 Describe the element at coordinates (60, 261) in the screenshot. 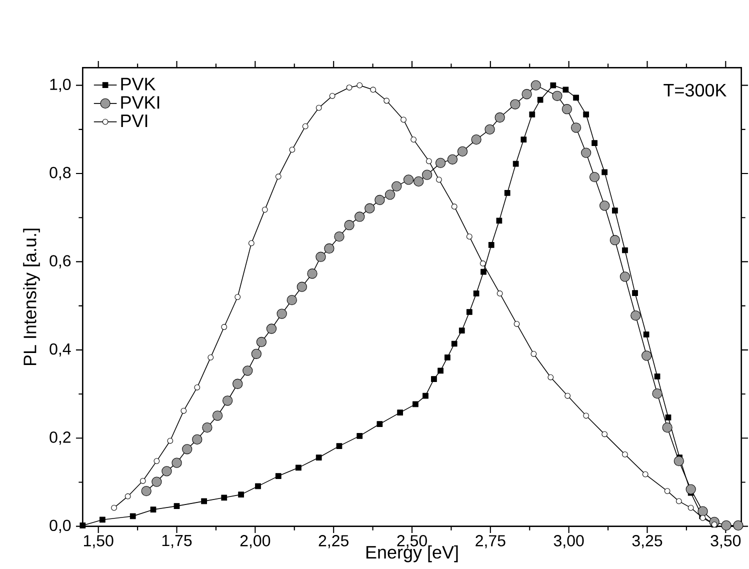

I see `y-tick-label: 0,6` at that location.